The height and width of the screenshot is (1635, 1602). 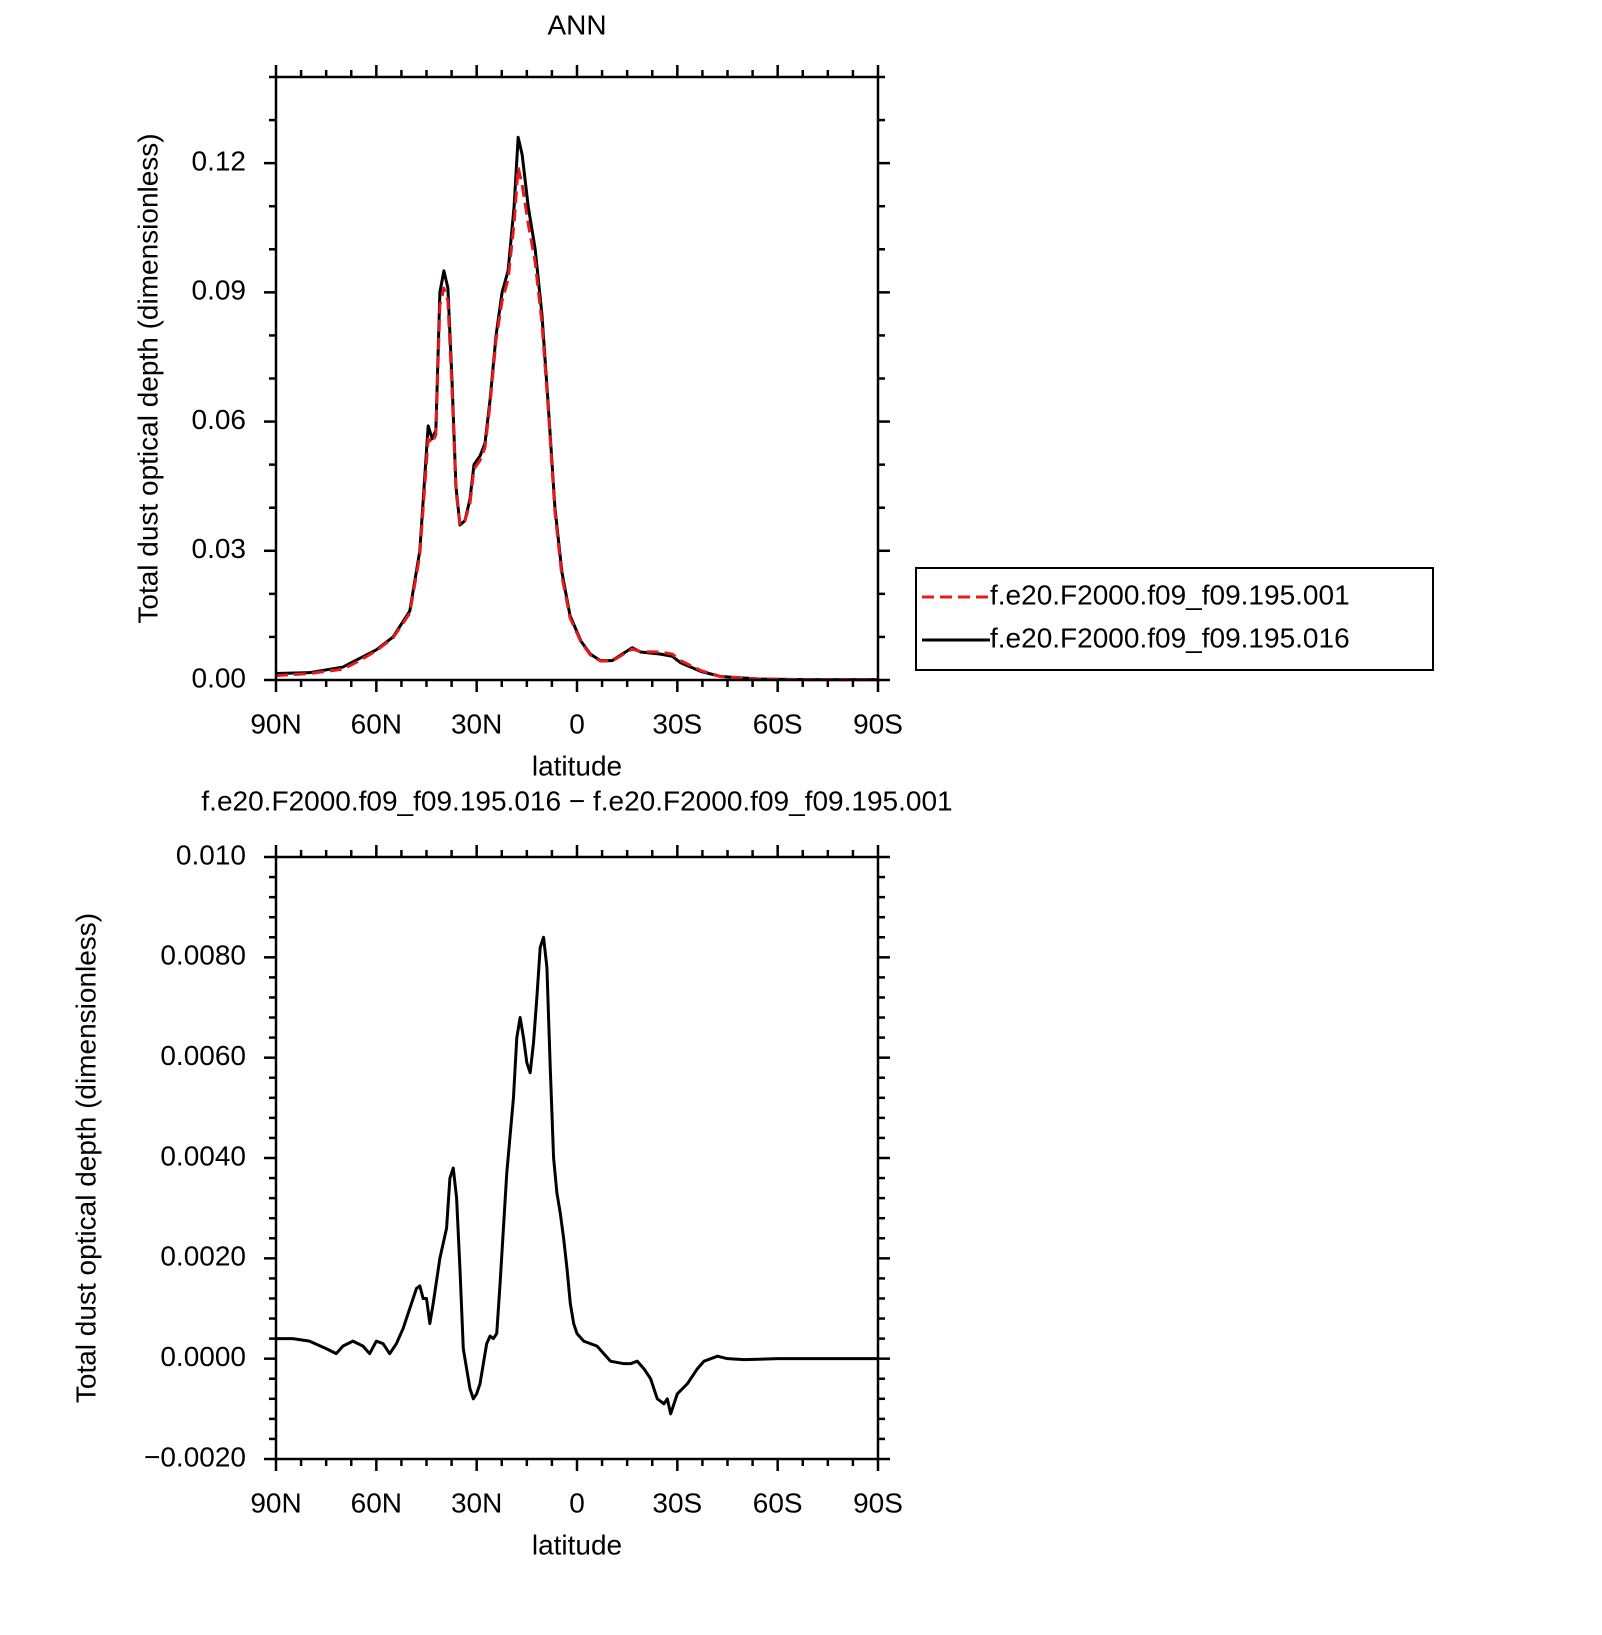 I want to click on y-tick-label: 0.0040, so click(x=203, y=1155).